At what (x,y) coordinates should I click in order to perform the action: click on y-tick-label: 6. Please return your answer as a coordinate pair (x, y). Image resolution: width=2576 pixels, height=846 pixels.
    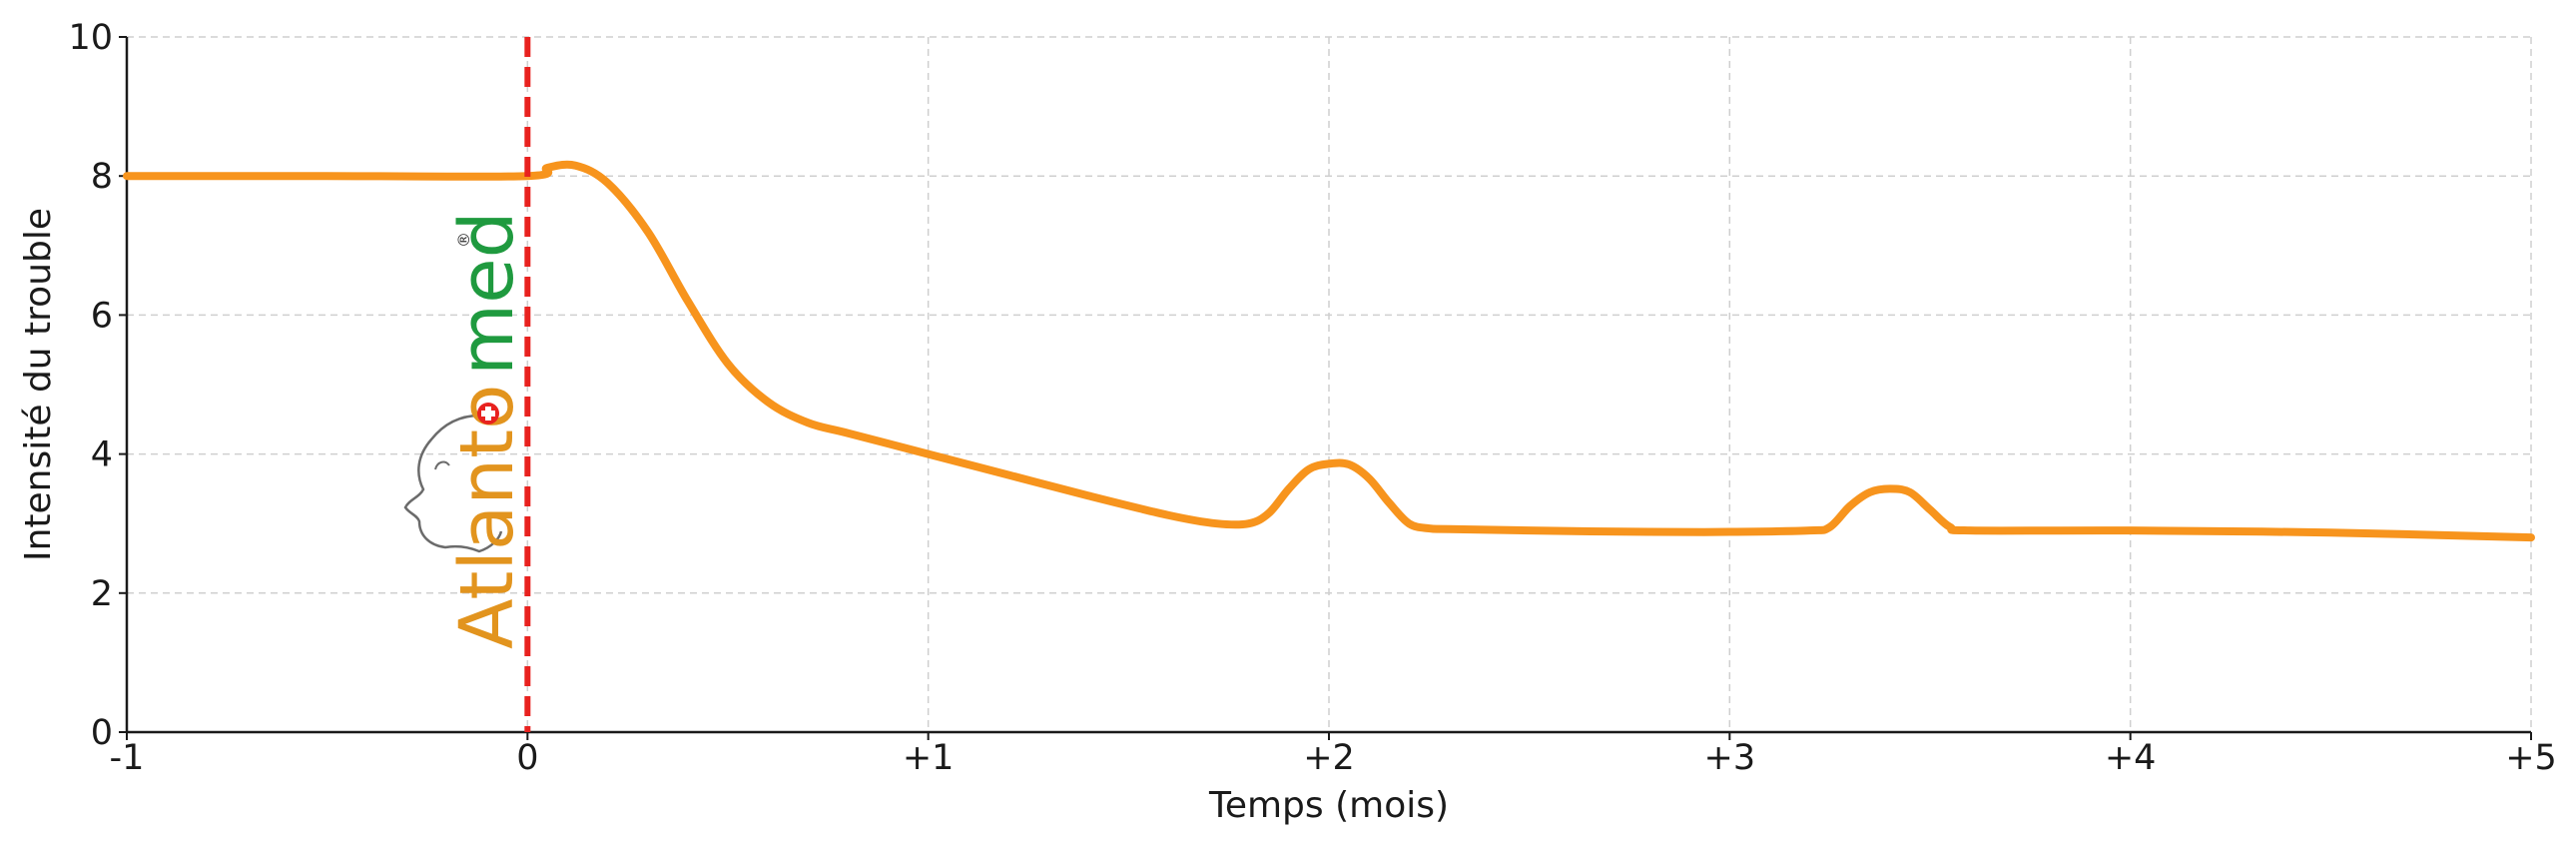
    Looking at the image, I should click on (102, 316).